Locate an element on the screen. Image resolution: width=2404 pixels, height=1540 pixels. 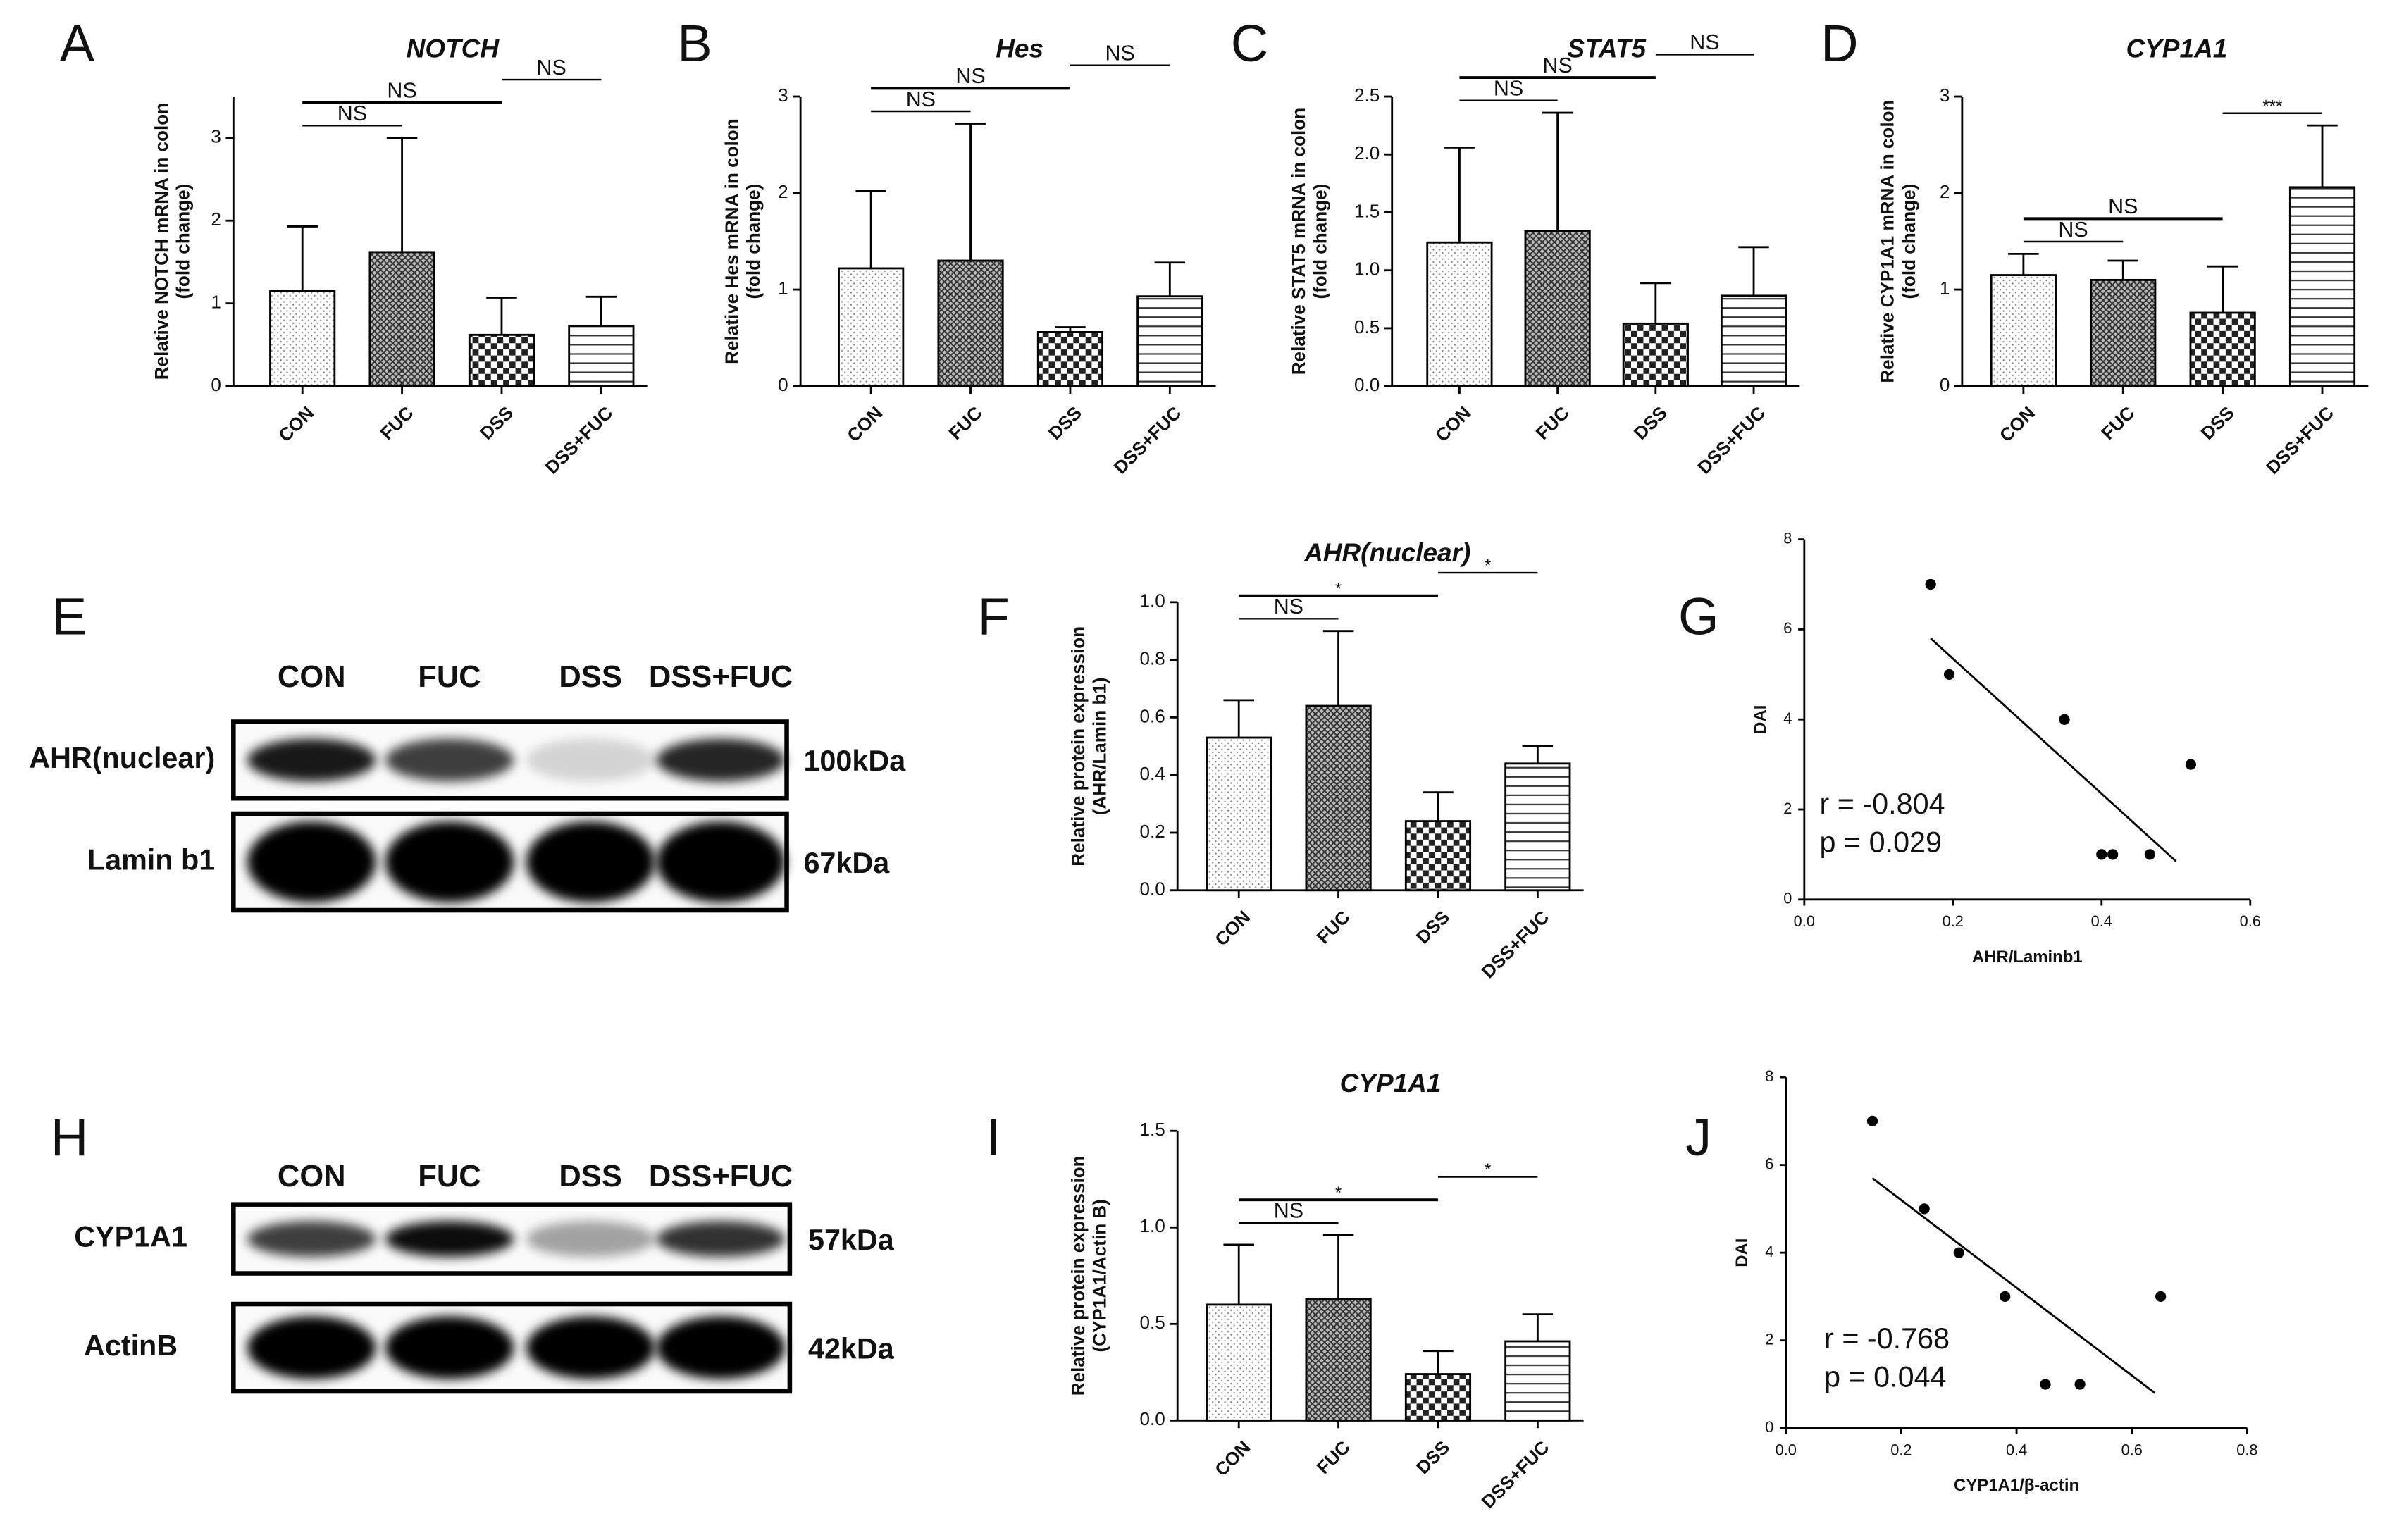
y-tick-label: 2.5 is located at coordinates (1367, 95).